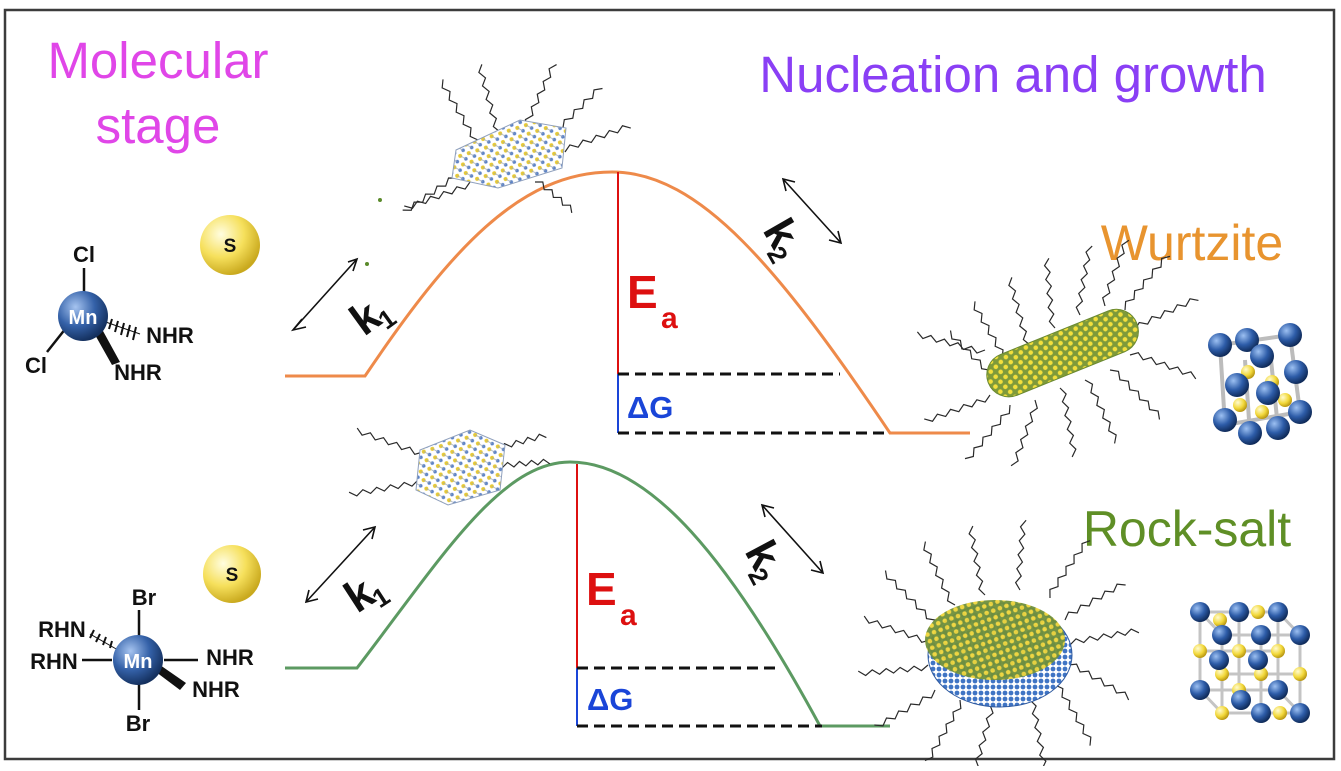 This screenshot has width=1341, height=771. I want to click on wurtzite-nanorod, so click(1057, 353).